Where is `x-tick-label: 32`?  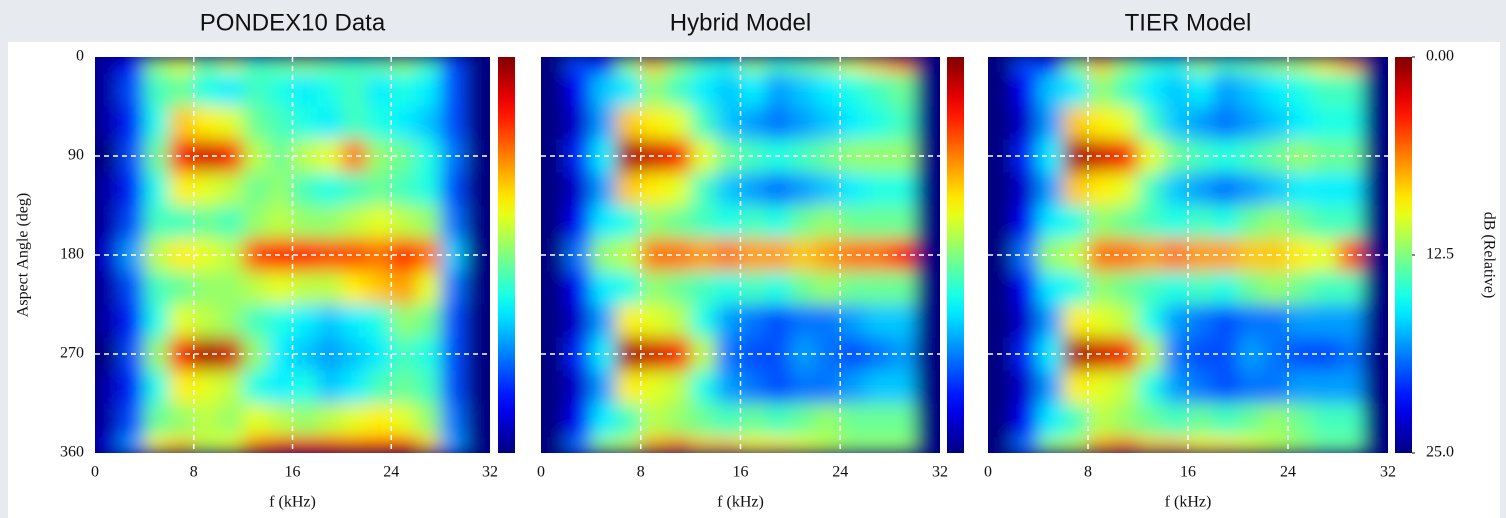 x-tick-label: 32 is located at coordinates (490, 472).